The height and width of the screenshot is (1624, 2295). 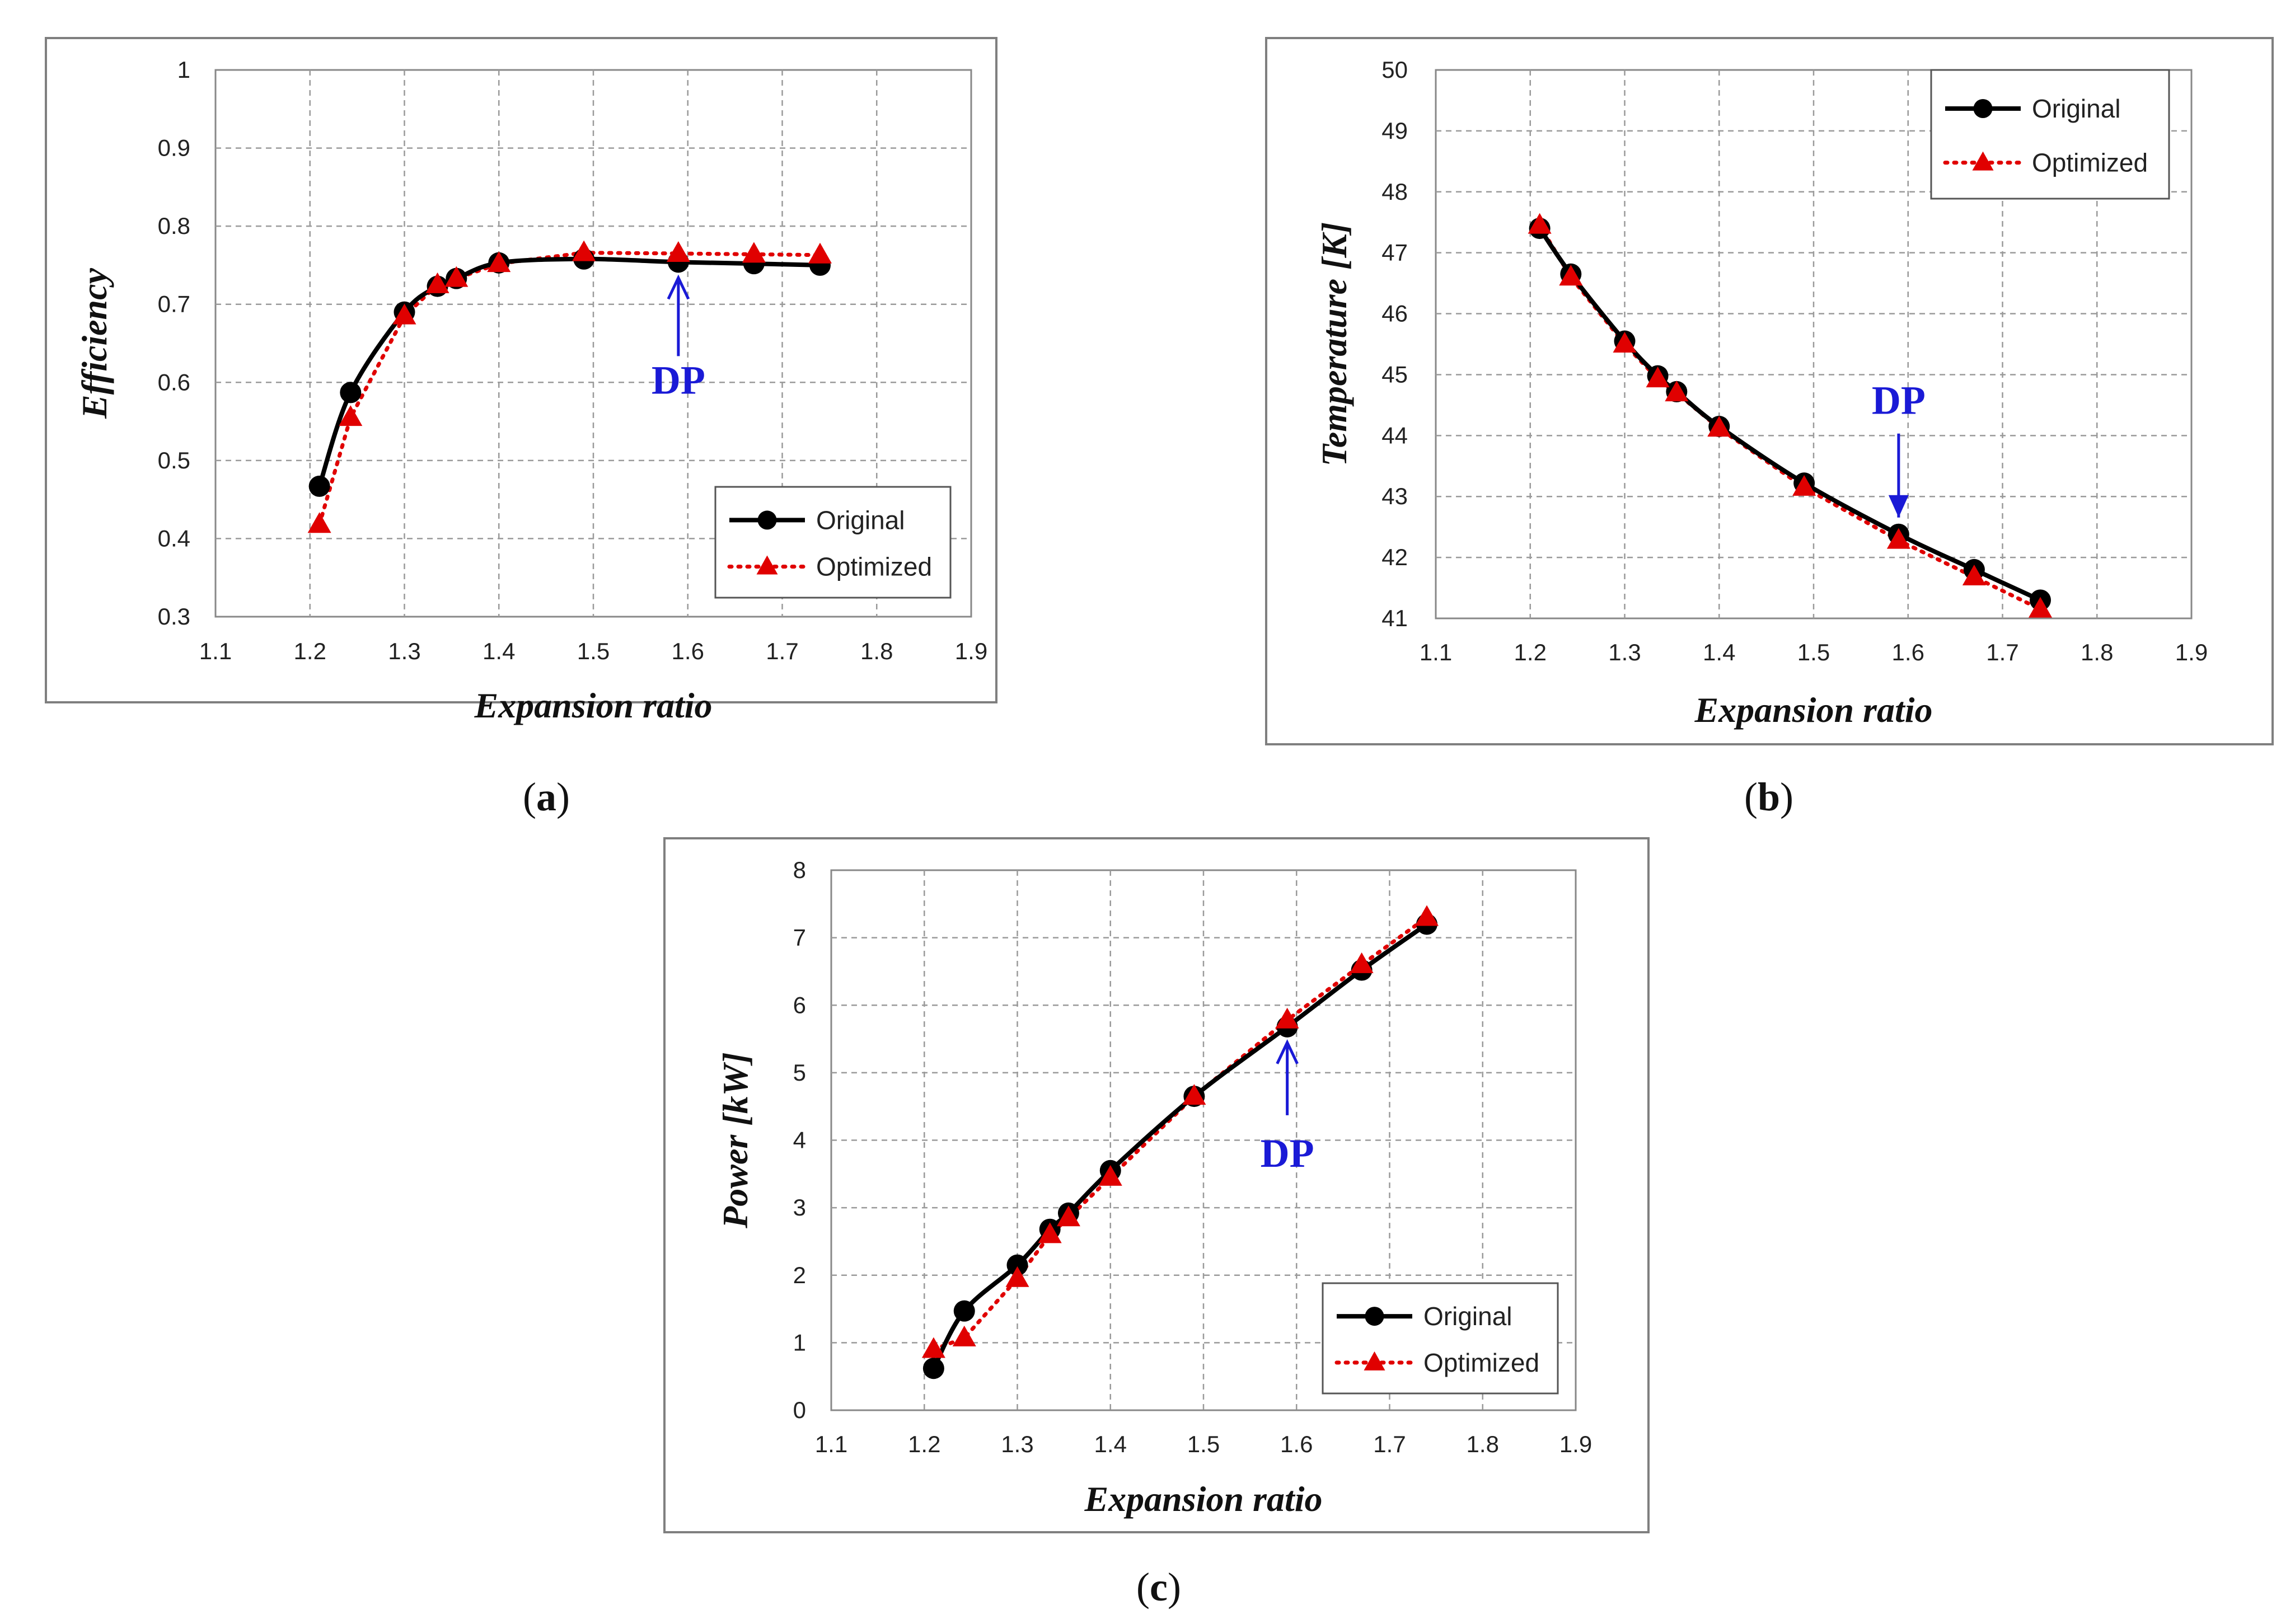 What do you see at coordinates (1394, 435) in the screenshot?
I see `chart1-y-tick-label: 44` at bounding box center [1394, 435].